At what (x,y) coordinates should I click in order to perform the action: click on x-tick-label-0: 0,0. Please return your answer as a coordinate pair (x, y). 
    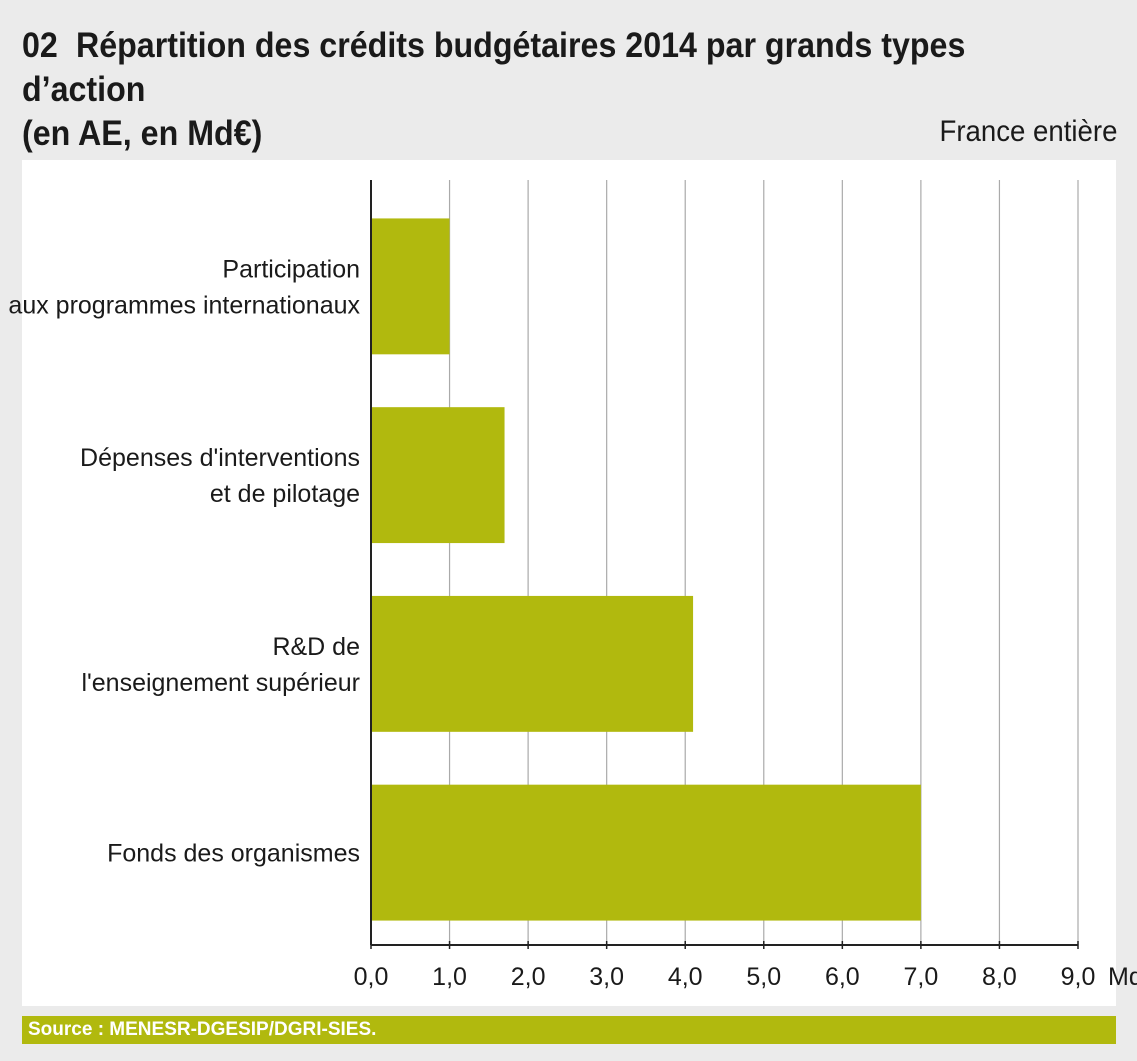
    Looking at the image, I should click on (371, 977).